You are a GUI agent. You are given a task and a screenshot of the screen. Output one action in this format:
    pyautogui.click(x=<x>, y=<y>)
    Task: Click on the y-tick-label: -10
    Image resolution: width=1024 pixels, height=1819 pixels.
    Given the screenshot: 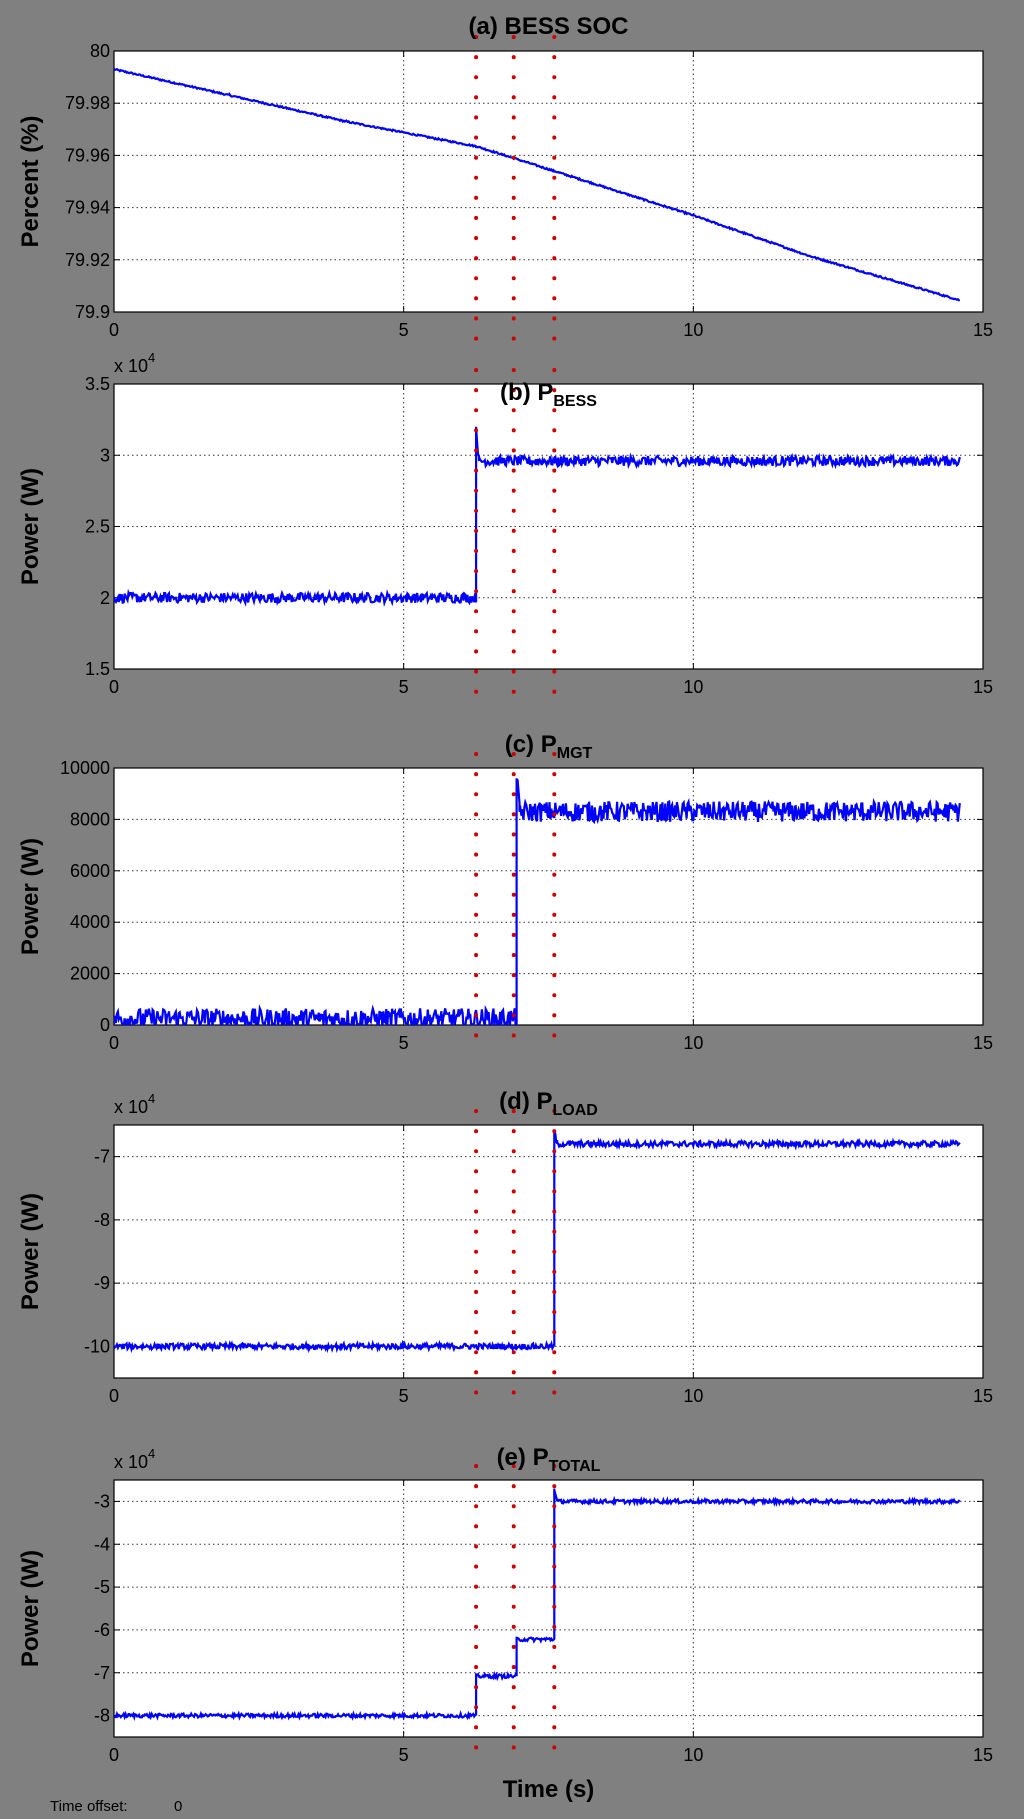 What is the action you would take?
    pyautogui.click(x=97, y=1346)
    